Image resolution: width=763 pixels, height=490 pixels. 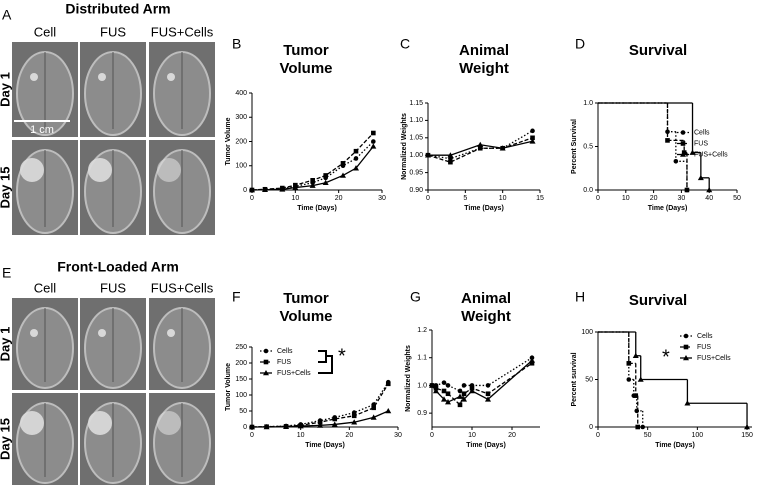 What do you see at coordinates (580, 44) in the screenshot?
I see `panel-letter: D` at bounding box center [580, 44].